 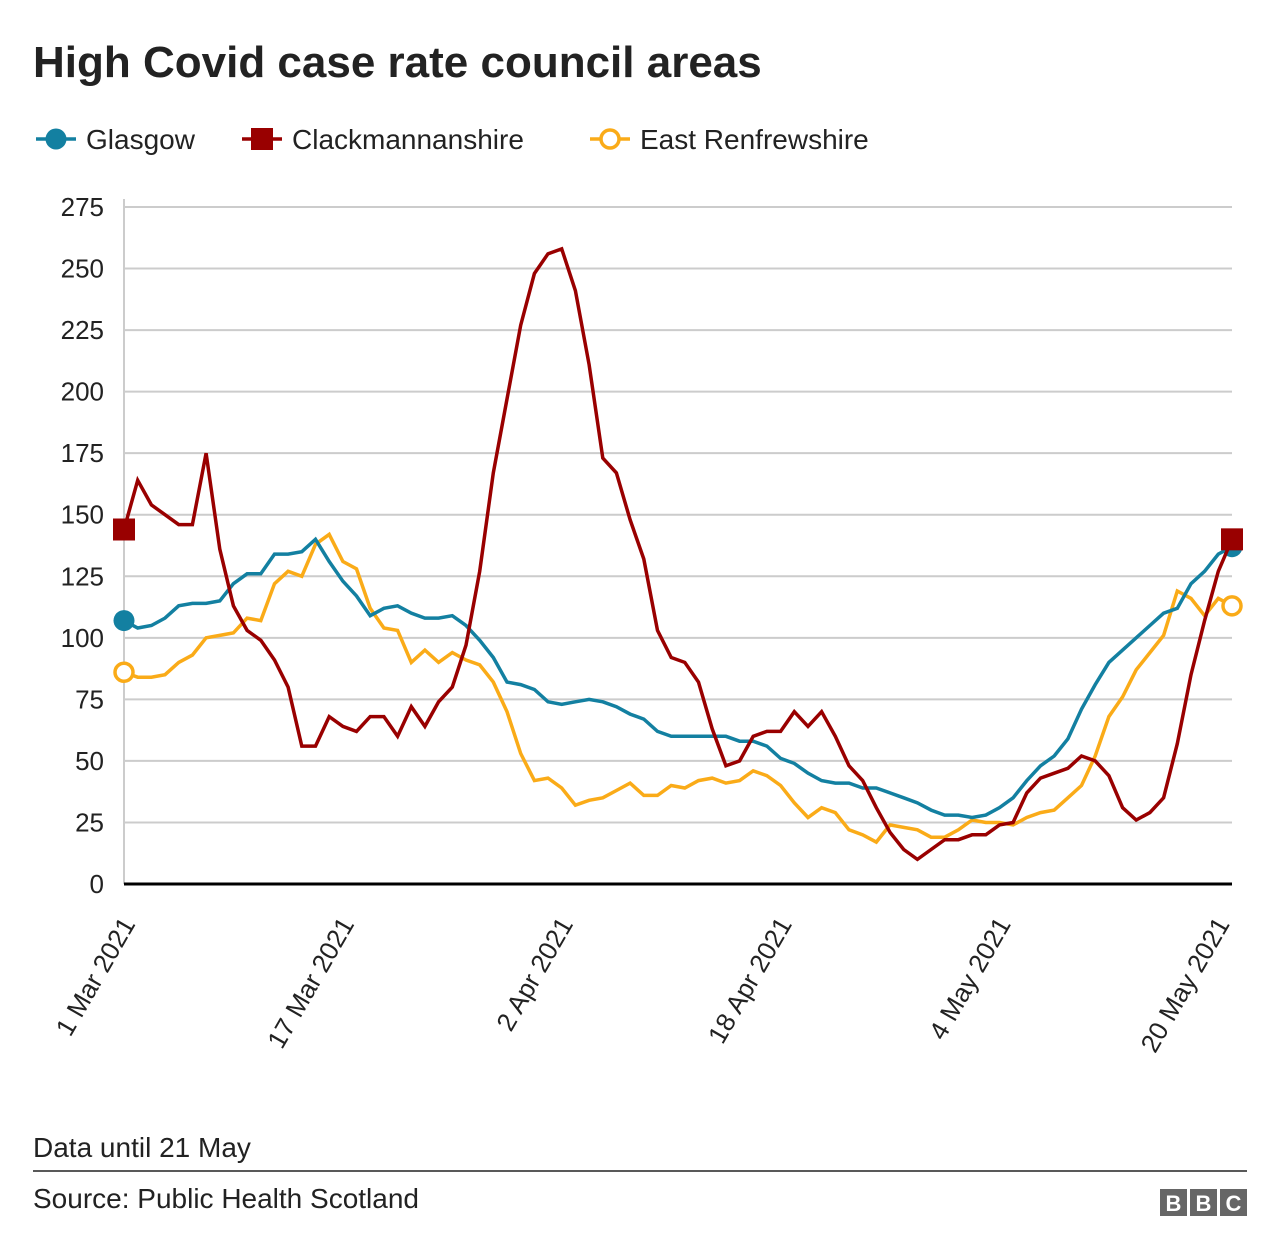 I want to click on y-tick-label: 75, so click(x=89, y=699).